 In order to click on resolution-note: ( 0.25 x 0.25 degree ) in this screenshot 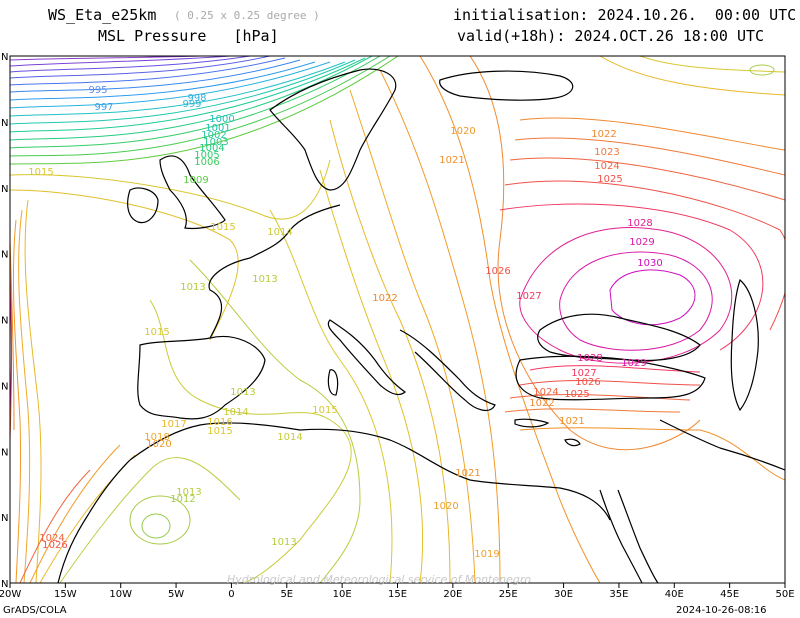, I will do `click(247, 15)`.